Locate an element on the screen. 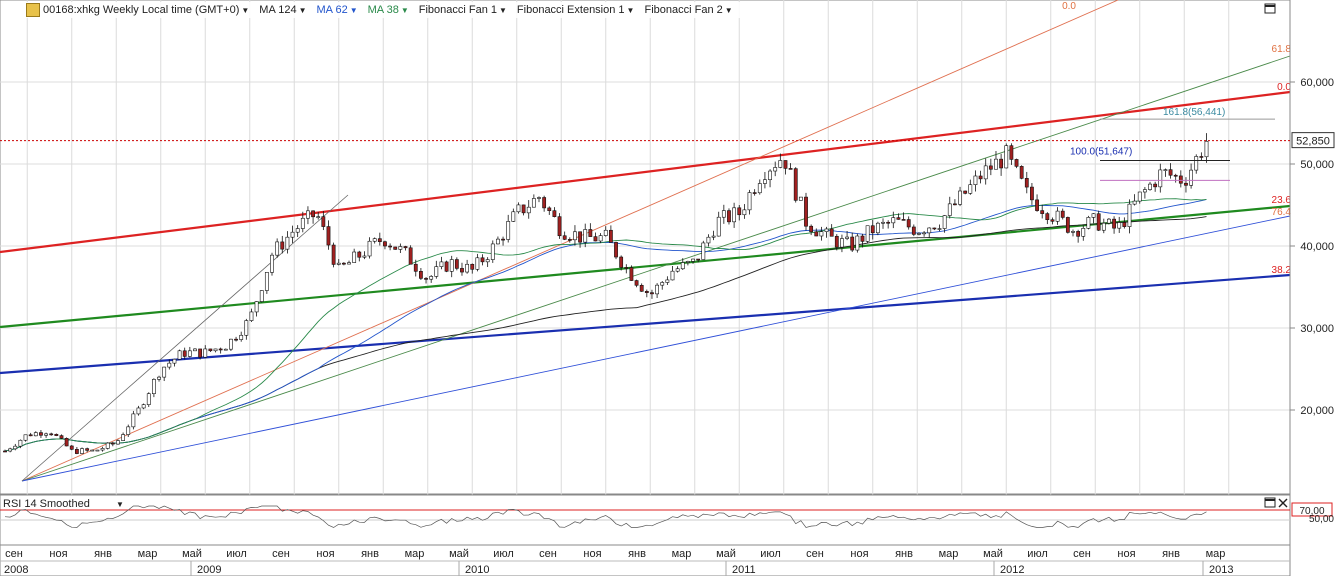 Image resolution: width=1340 pixels, height=576 pixels. x-month-label: июл is located at coordinates (503, 554).